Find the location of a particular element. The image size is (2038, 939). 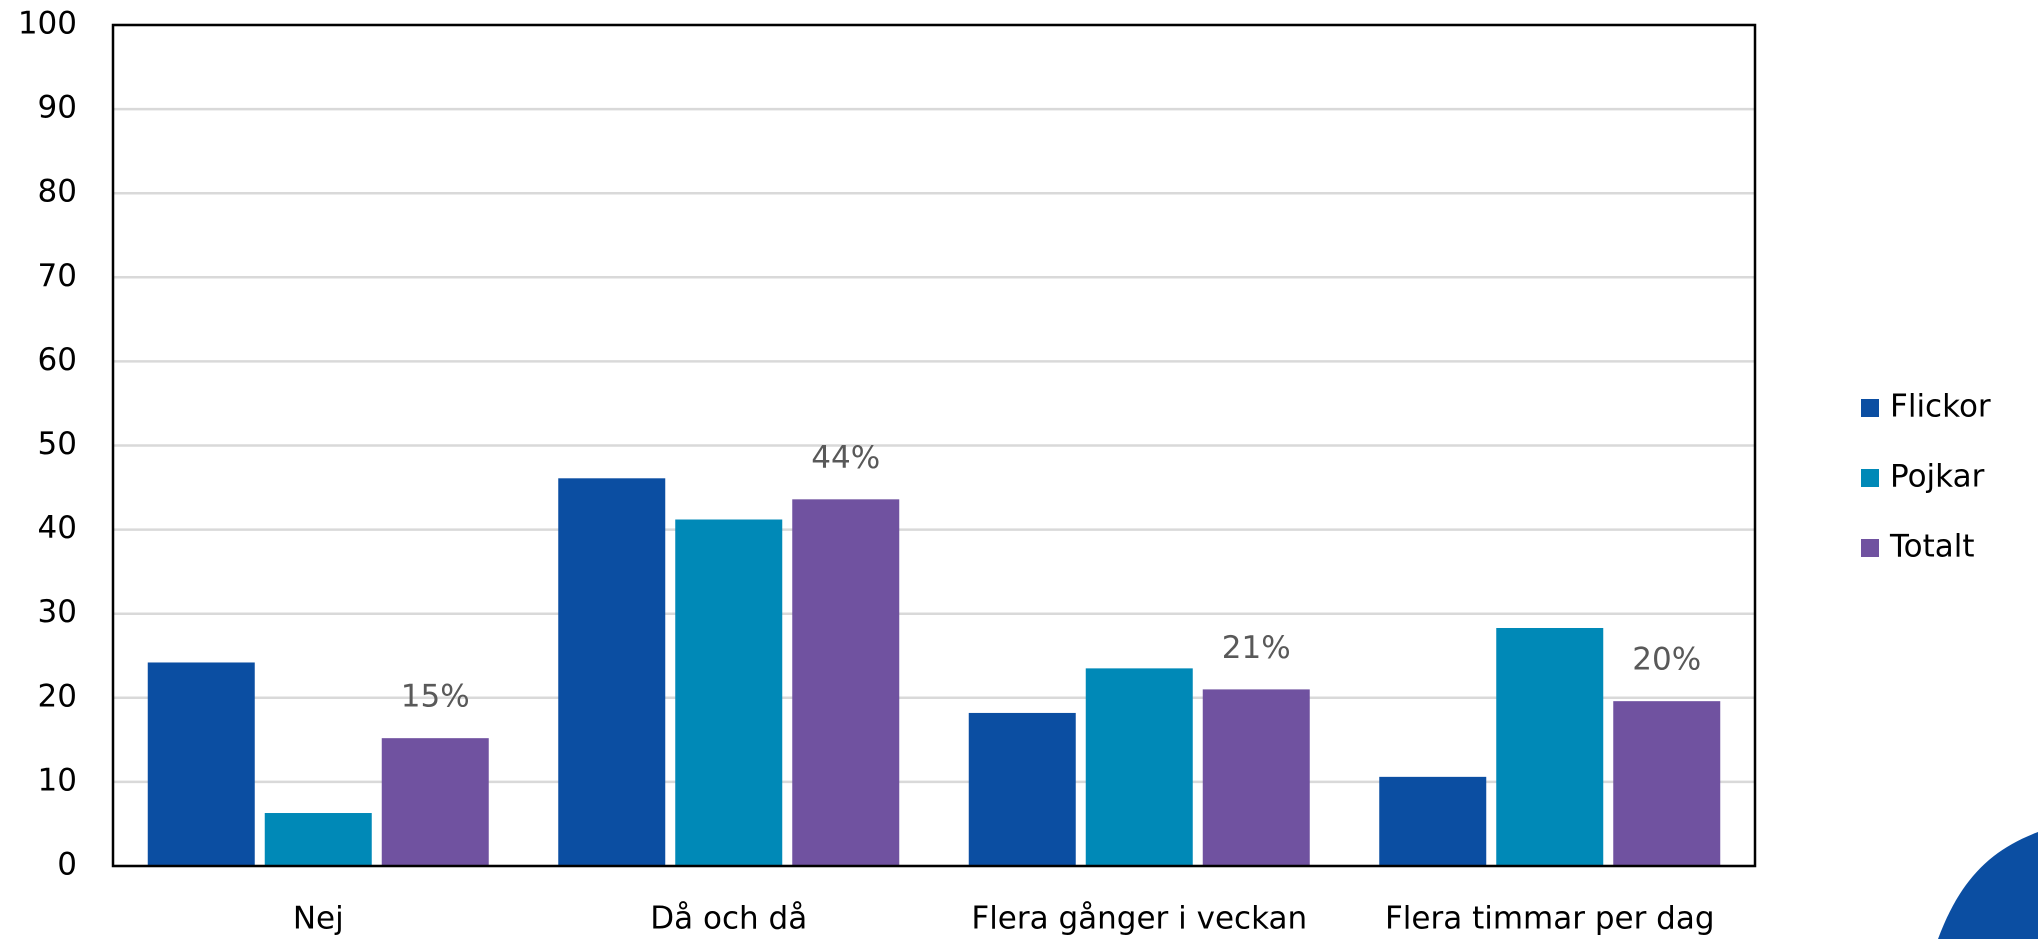

y-tick-label: 90 is located at coordinates (57, 108).